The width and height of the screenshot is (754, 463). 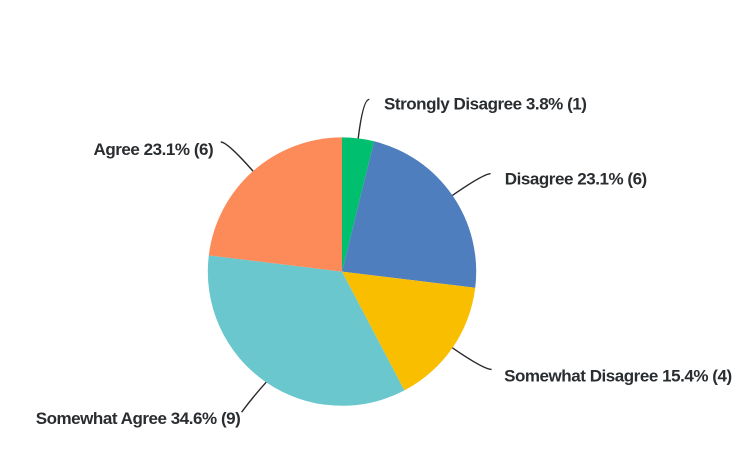 What do you see at coordinates (576, 179) in the screenshot?
I see `svg-text: Disagree 23.1% (6)` at bounding box center [576, 179].